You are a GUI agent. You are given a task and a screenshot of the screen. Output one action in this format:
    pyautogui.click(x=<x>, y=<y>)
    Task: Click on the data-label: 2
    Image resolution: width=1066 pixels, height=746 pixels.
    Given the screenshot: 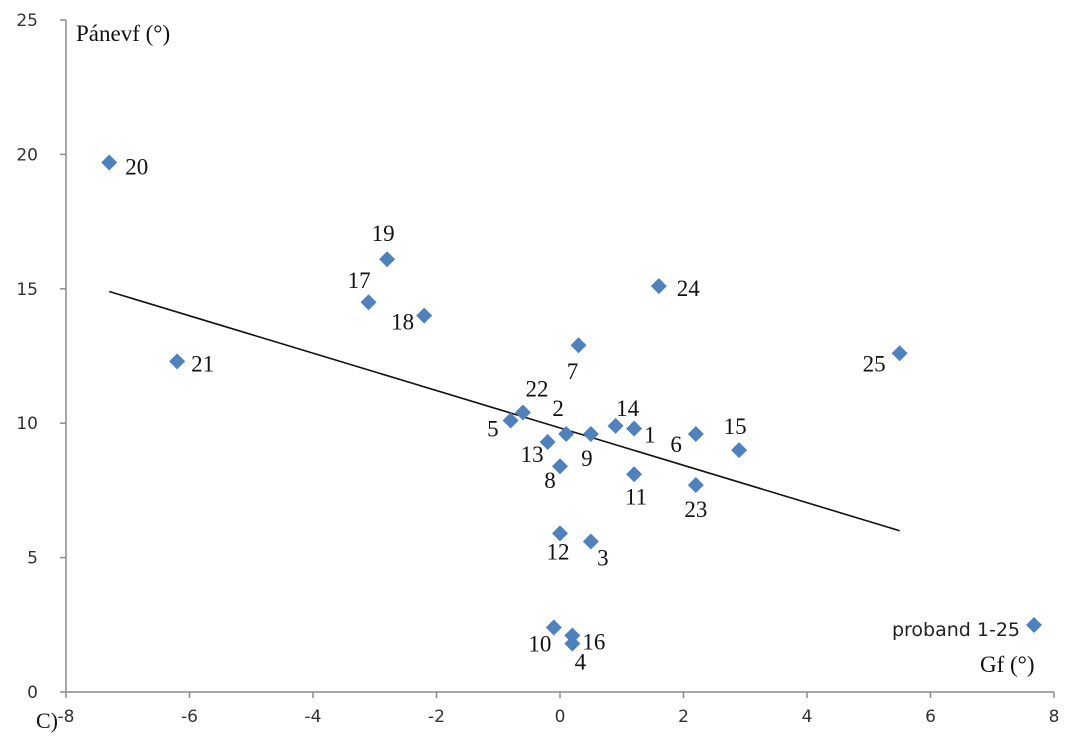 What is the action you would take?
    pyautogui.click(x=558, y=408)
    